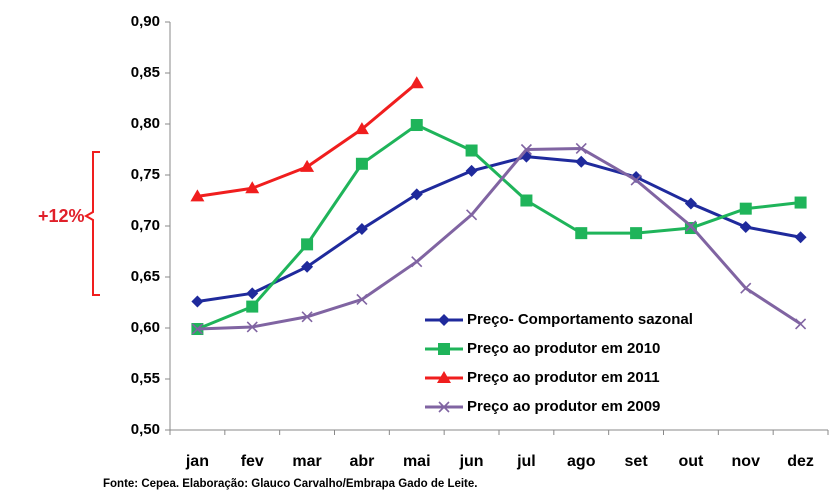 The width and height of the screenshot is (833, 493). I want to click on bracket, so click(91, 223).